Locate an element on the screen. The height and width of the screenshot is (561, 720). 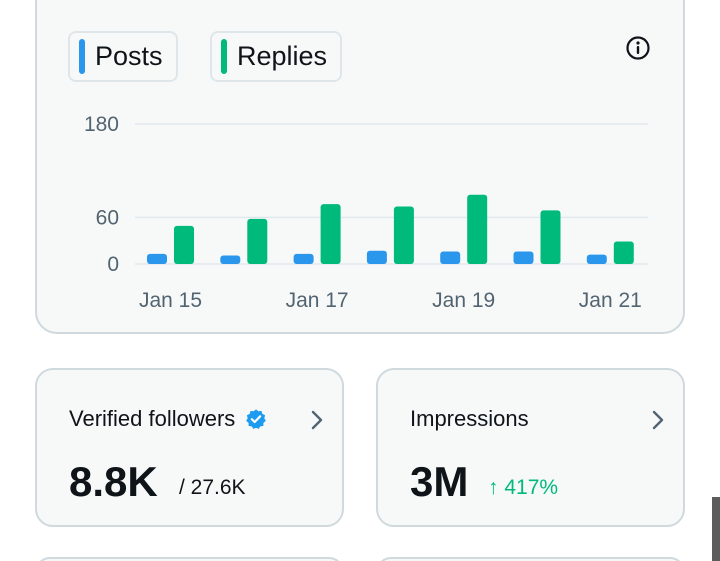
y-tick-label: 60 is located at coordinates (107, 217).